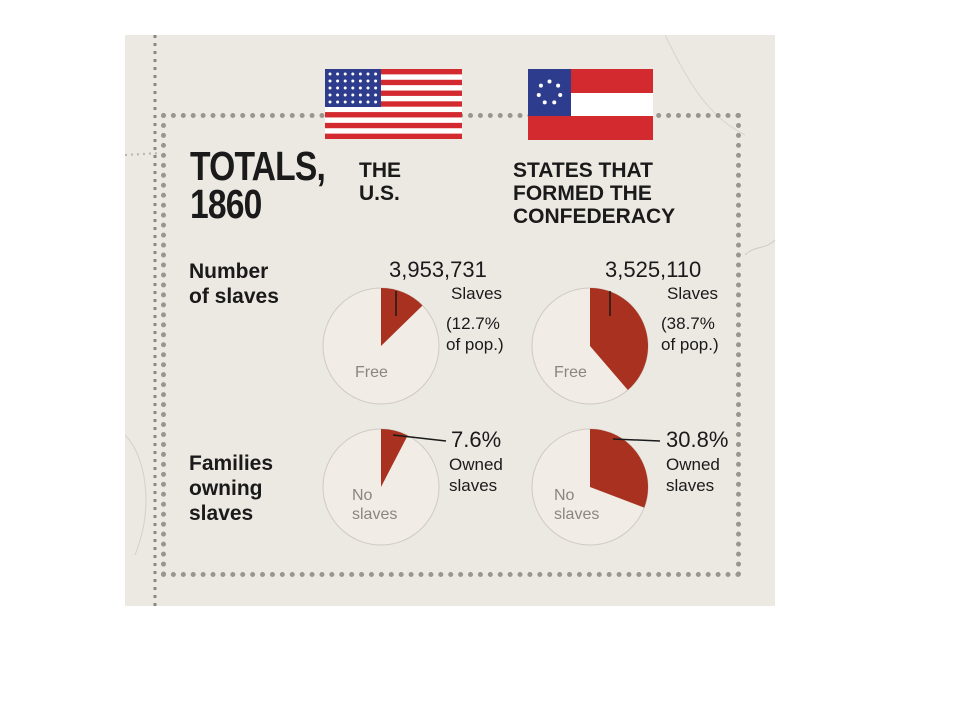  I want to click on conf-header-line-1: STATES THAT, so click(583, 170).